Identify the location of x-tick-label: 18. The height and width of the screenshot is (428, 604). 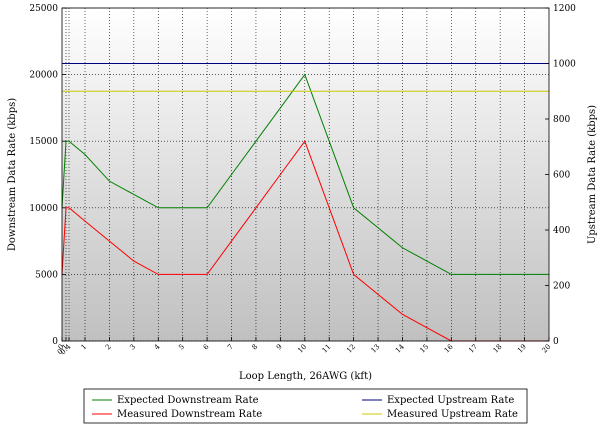
(498, 349).